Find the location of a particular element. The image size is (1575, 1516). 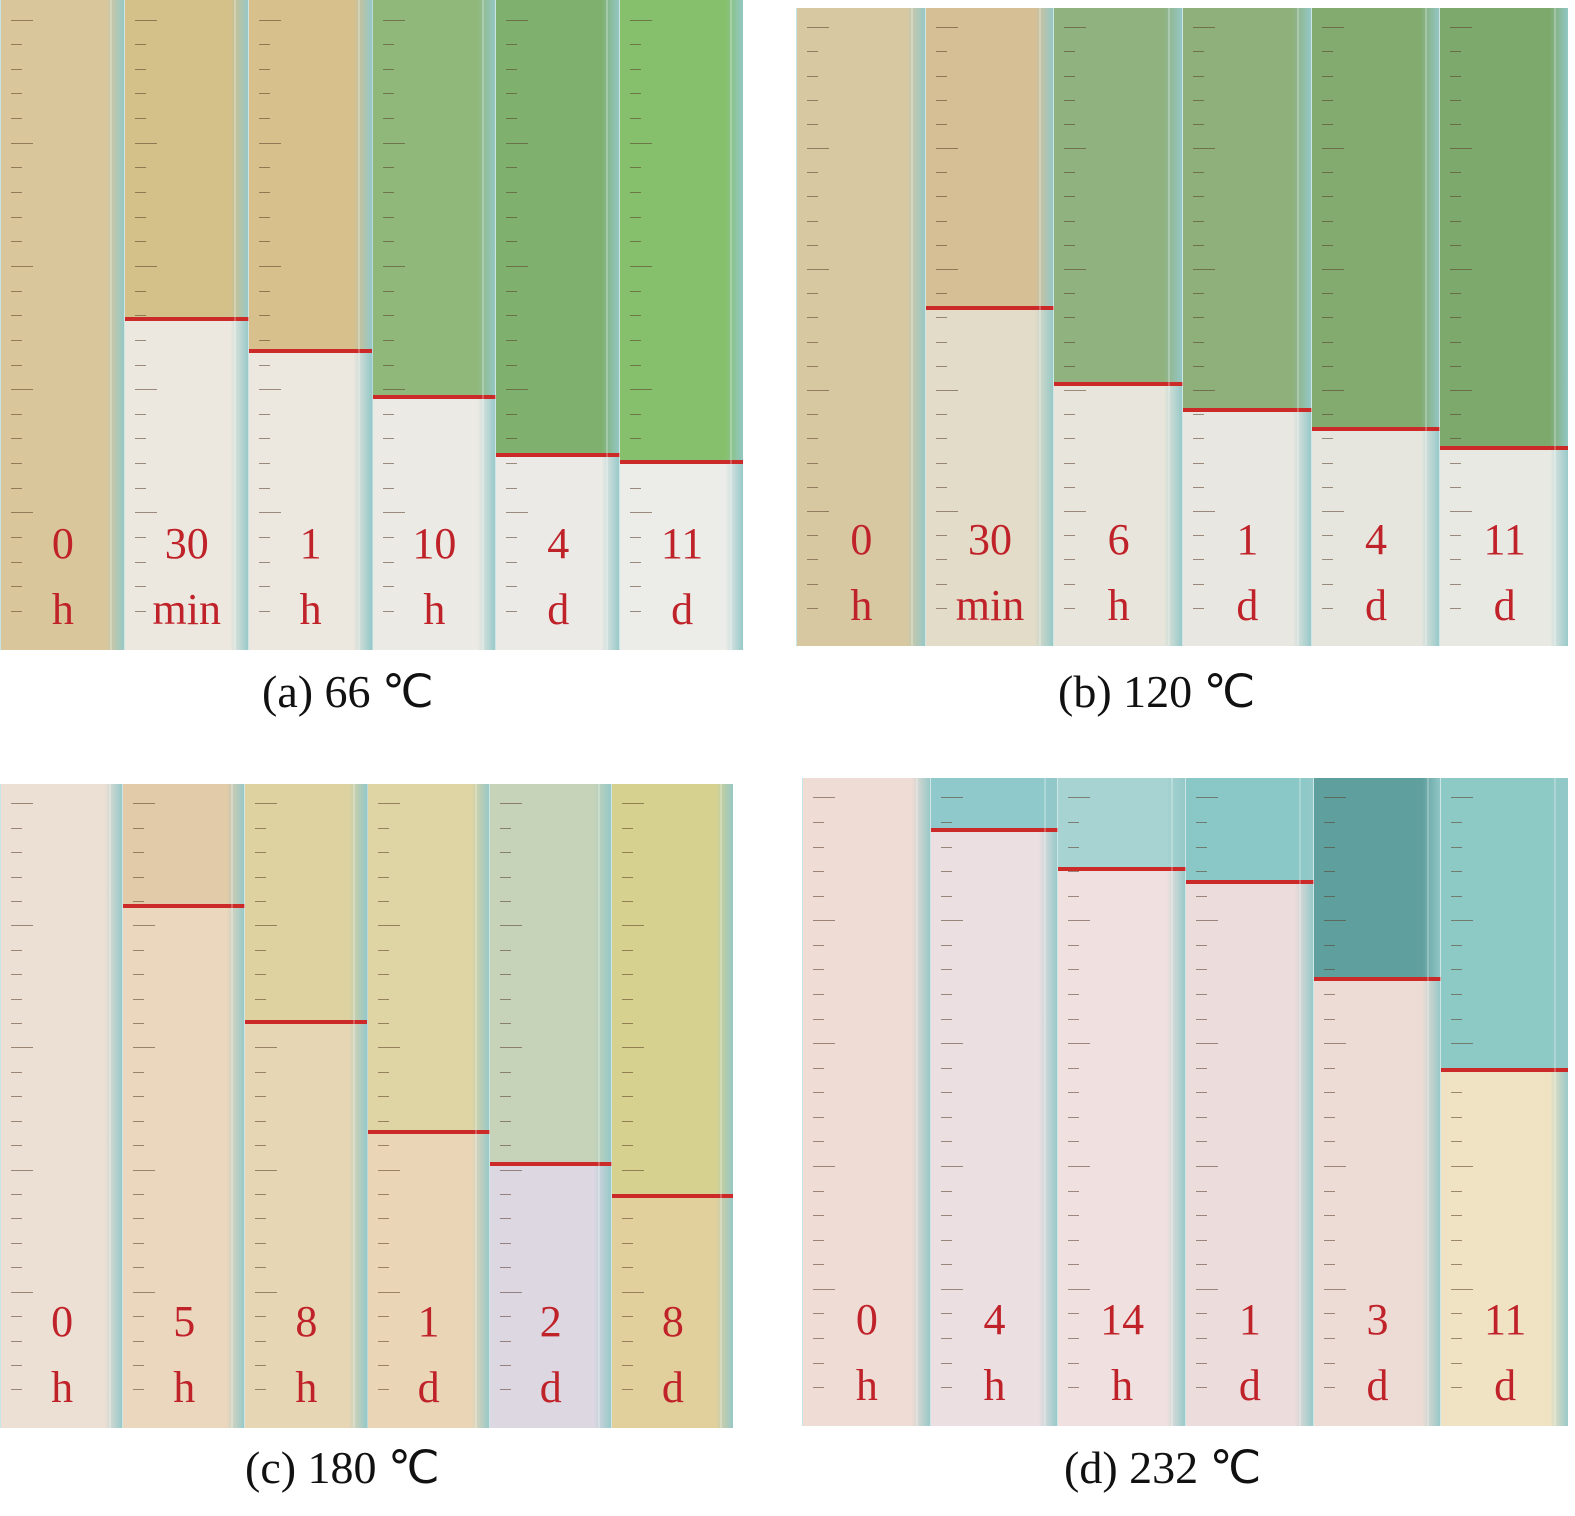

panel-a-caption: (a) 66 ℃ is located at coordinates (348, 691).